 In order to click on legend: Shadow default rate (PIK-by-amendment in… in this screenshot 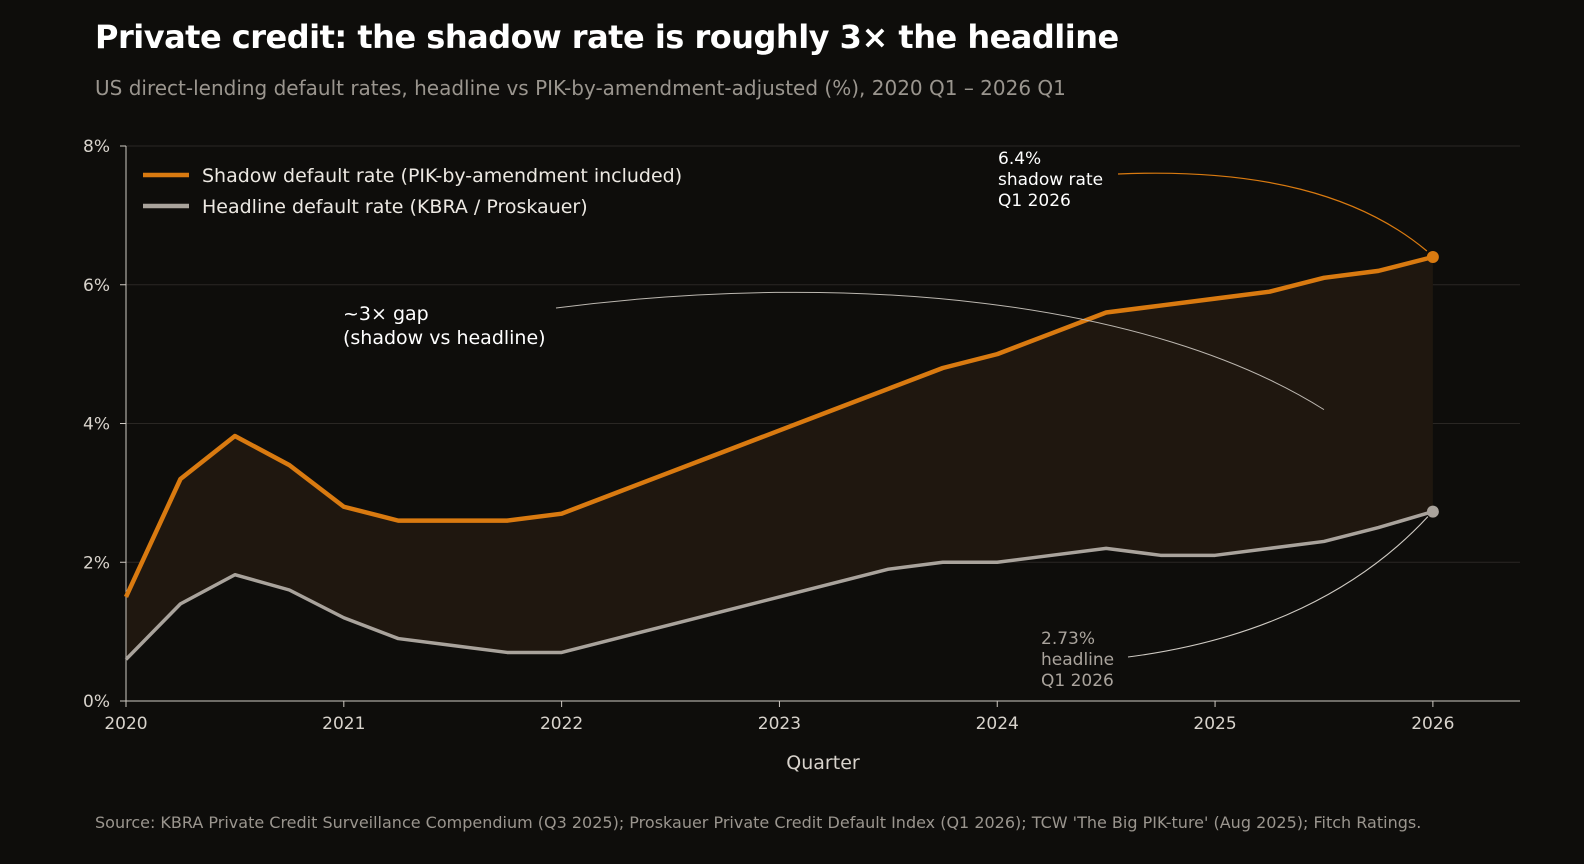, I will do `click(412, 191)`.